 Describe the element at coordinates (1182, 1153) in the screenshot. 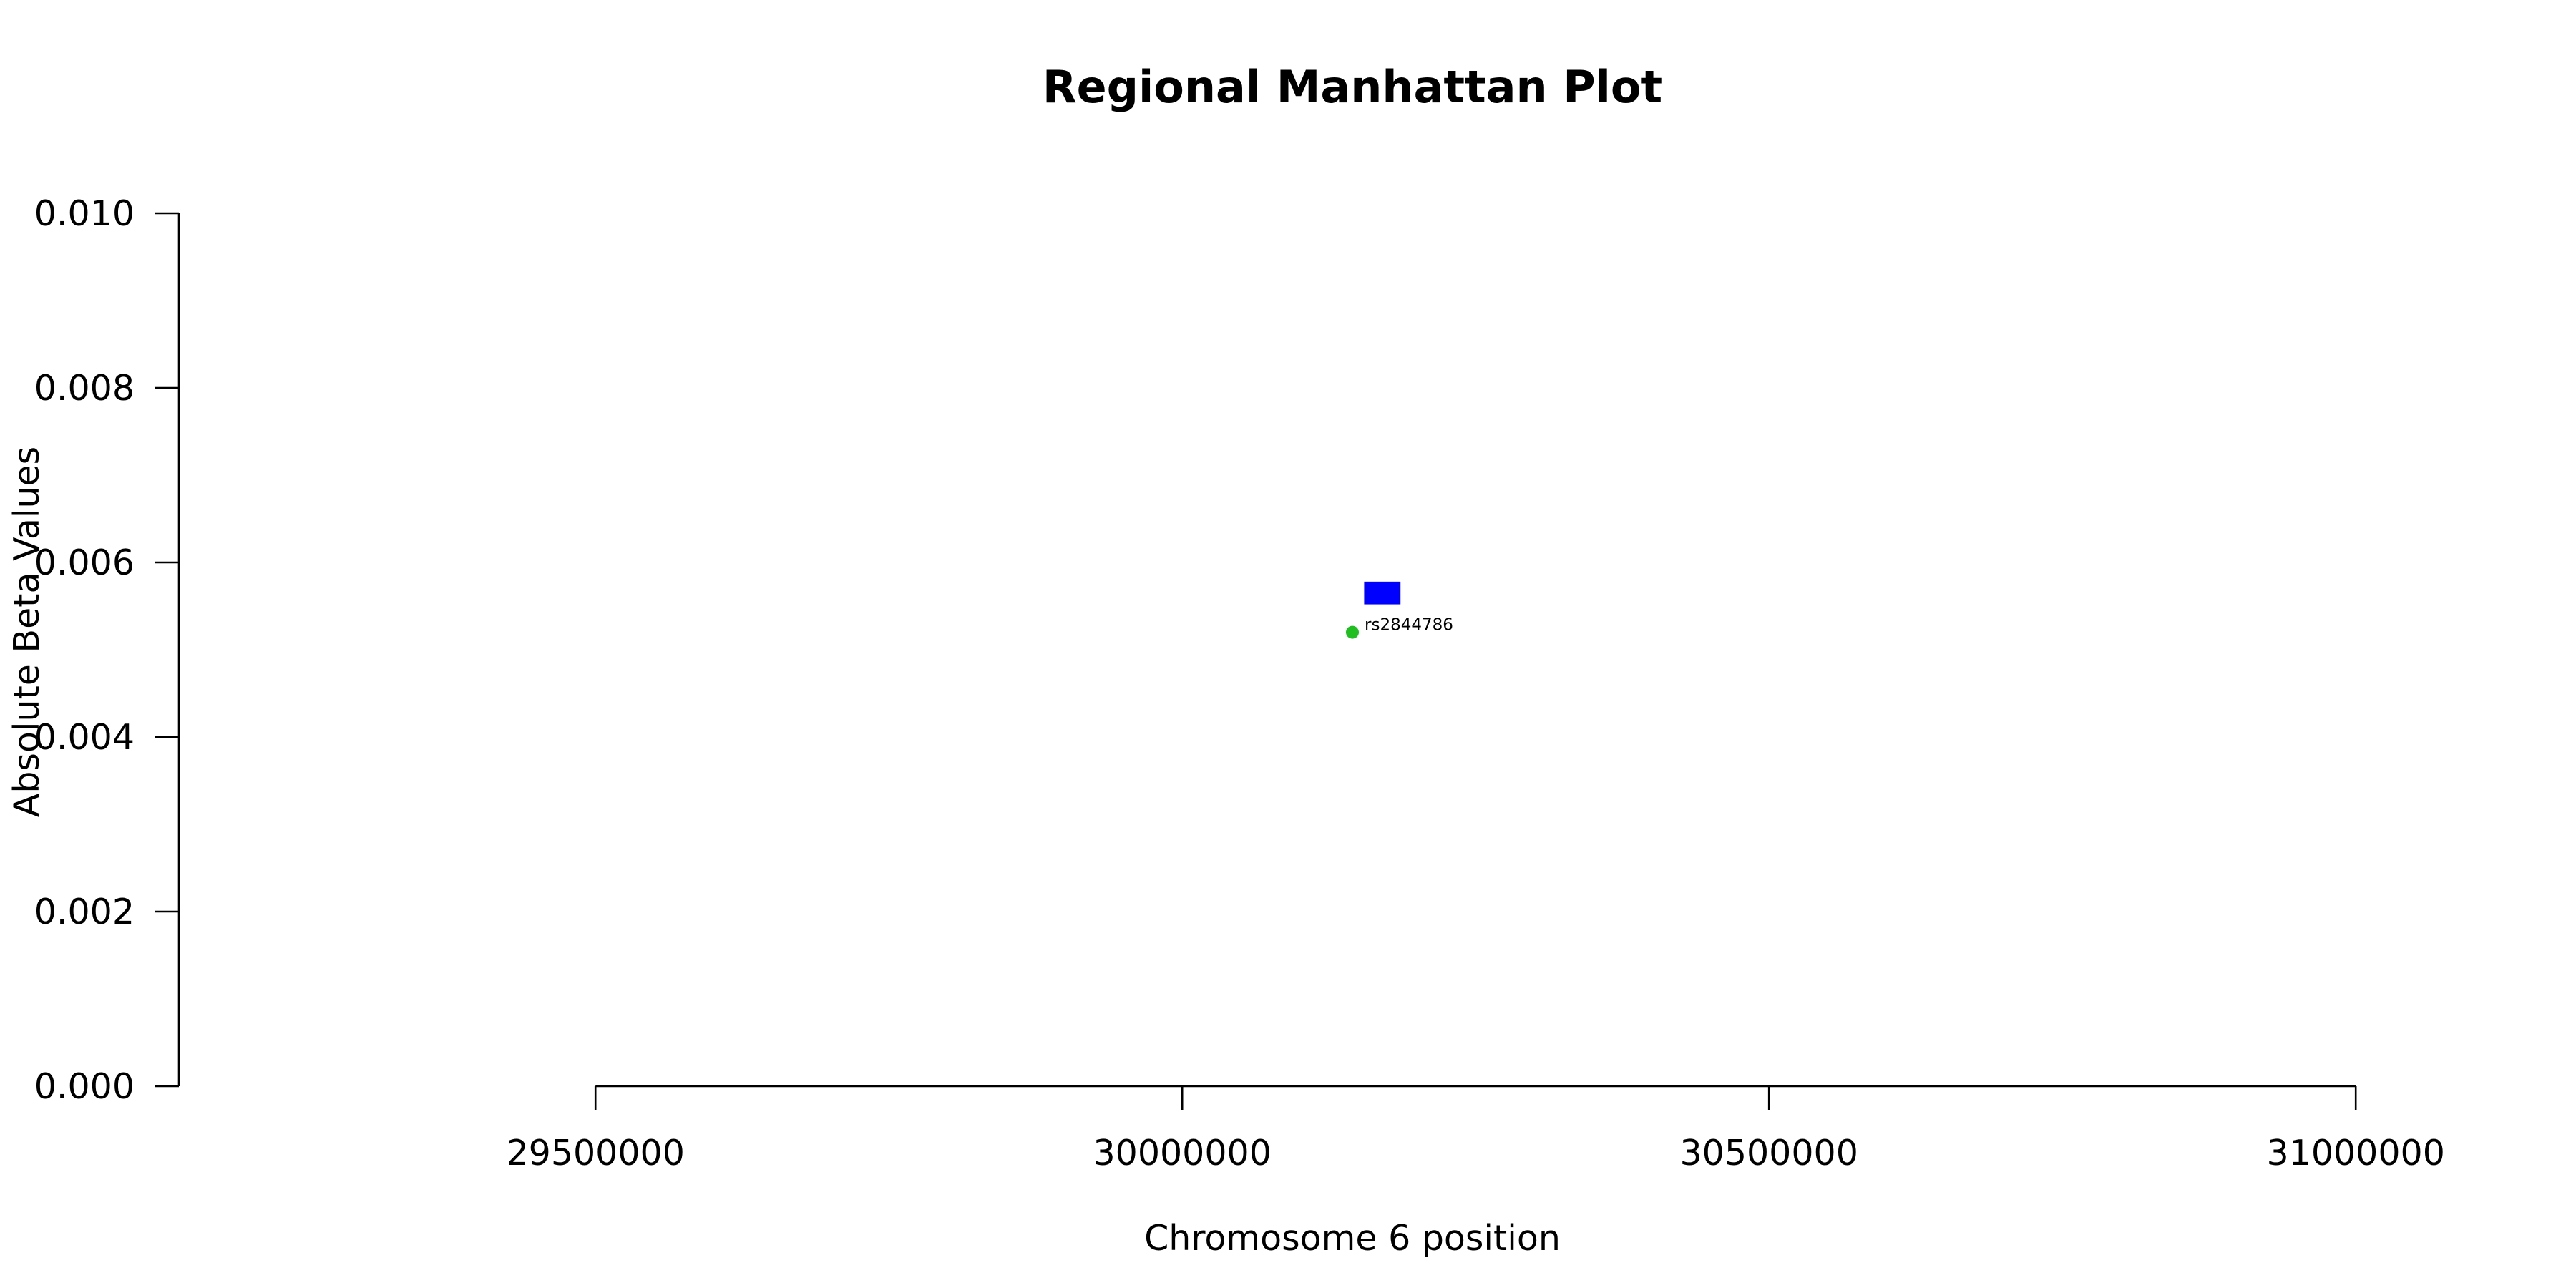

I see `x-tick-label: 30000000` at that location.